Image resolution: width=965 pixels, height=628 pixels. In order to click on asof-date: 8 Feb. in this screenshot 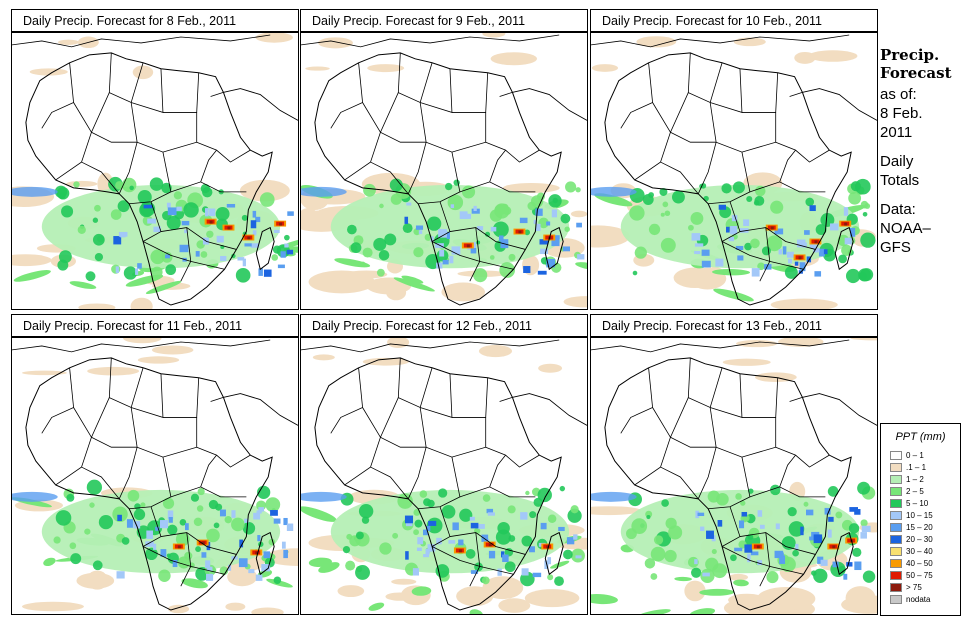, I will do `click(901, 113)`.